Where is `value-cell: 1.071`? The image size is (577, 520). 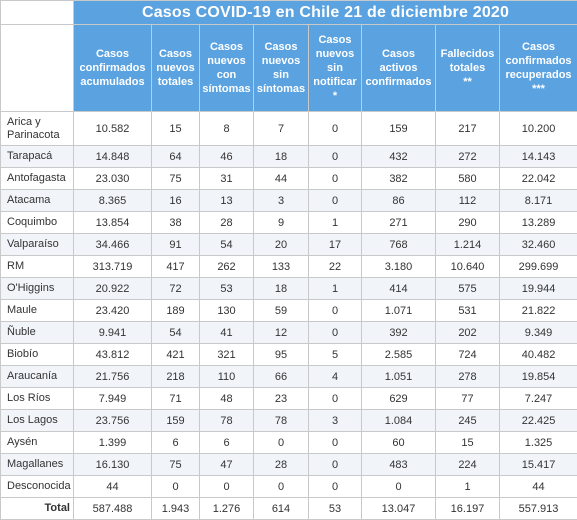 value-cell: 1.071 is located at coordinates (399, 311).